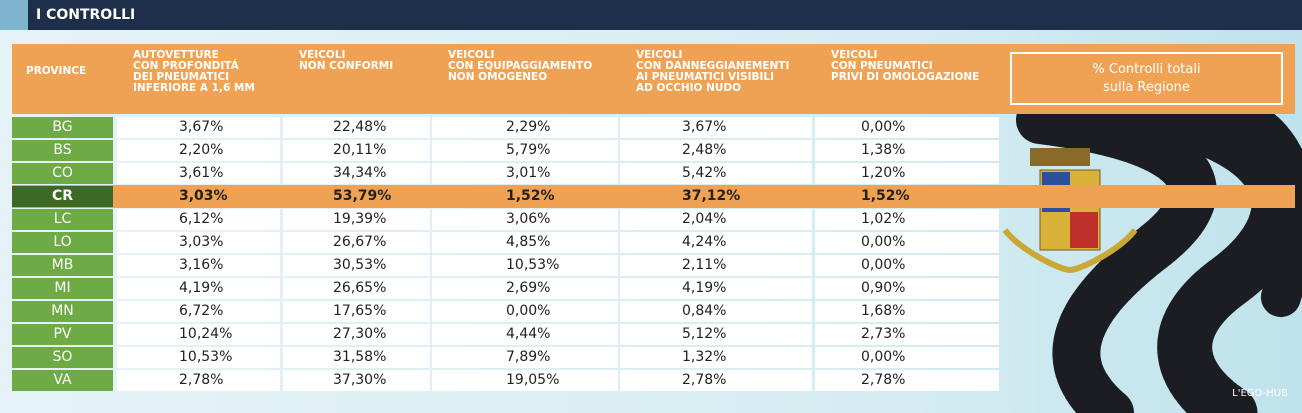 The height and width of the screenshot is (413, 1302). Describe the element at coordinates (198, 150) in the screenshot. I see `value-cell: 2,20%` at that location.